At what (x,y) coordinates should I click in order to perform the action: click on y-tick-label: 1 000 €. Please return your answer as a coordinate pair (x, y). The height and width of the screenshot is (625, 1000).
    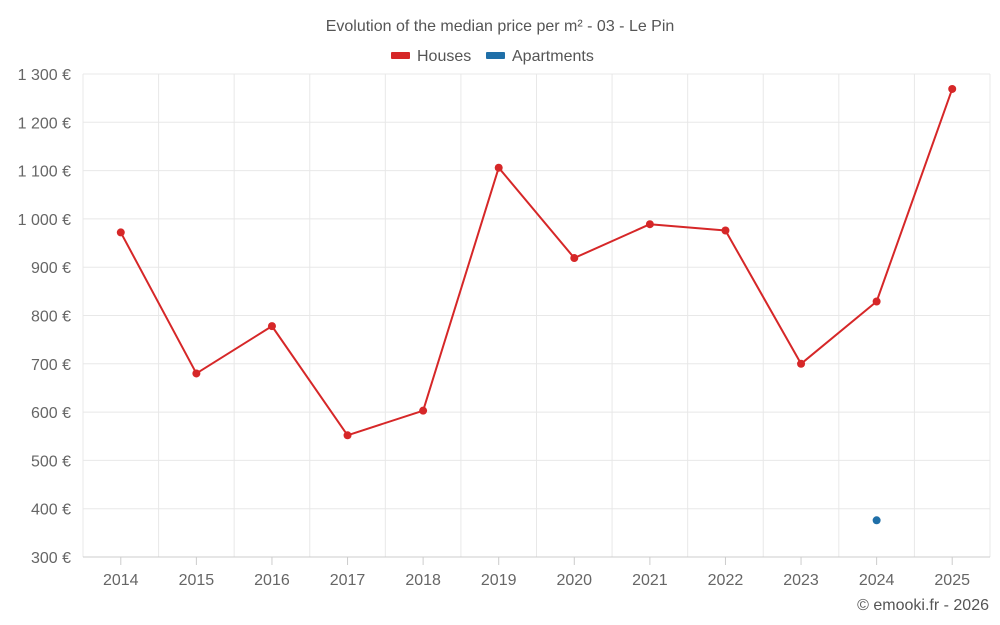
    Looking at the image, I should click on (44, 220).